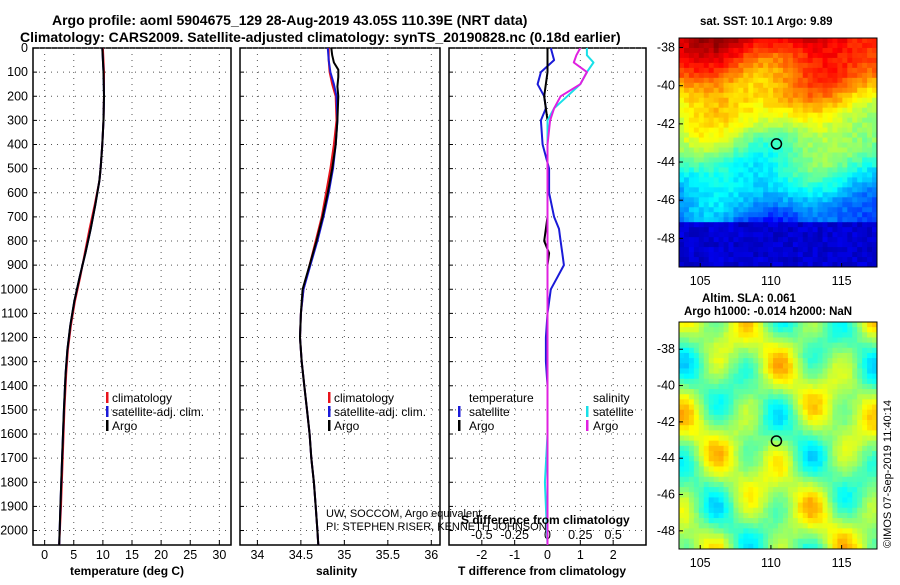 Image resolution: width=900 pixels, height=585 pixels. Describe the element at coordinates (778, 436) in the screenshot. I see `sla-map` at that location.